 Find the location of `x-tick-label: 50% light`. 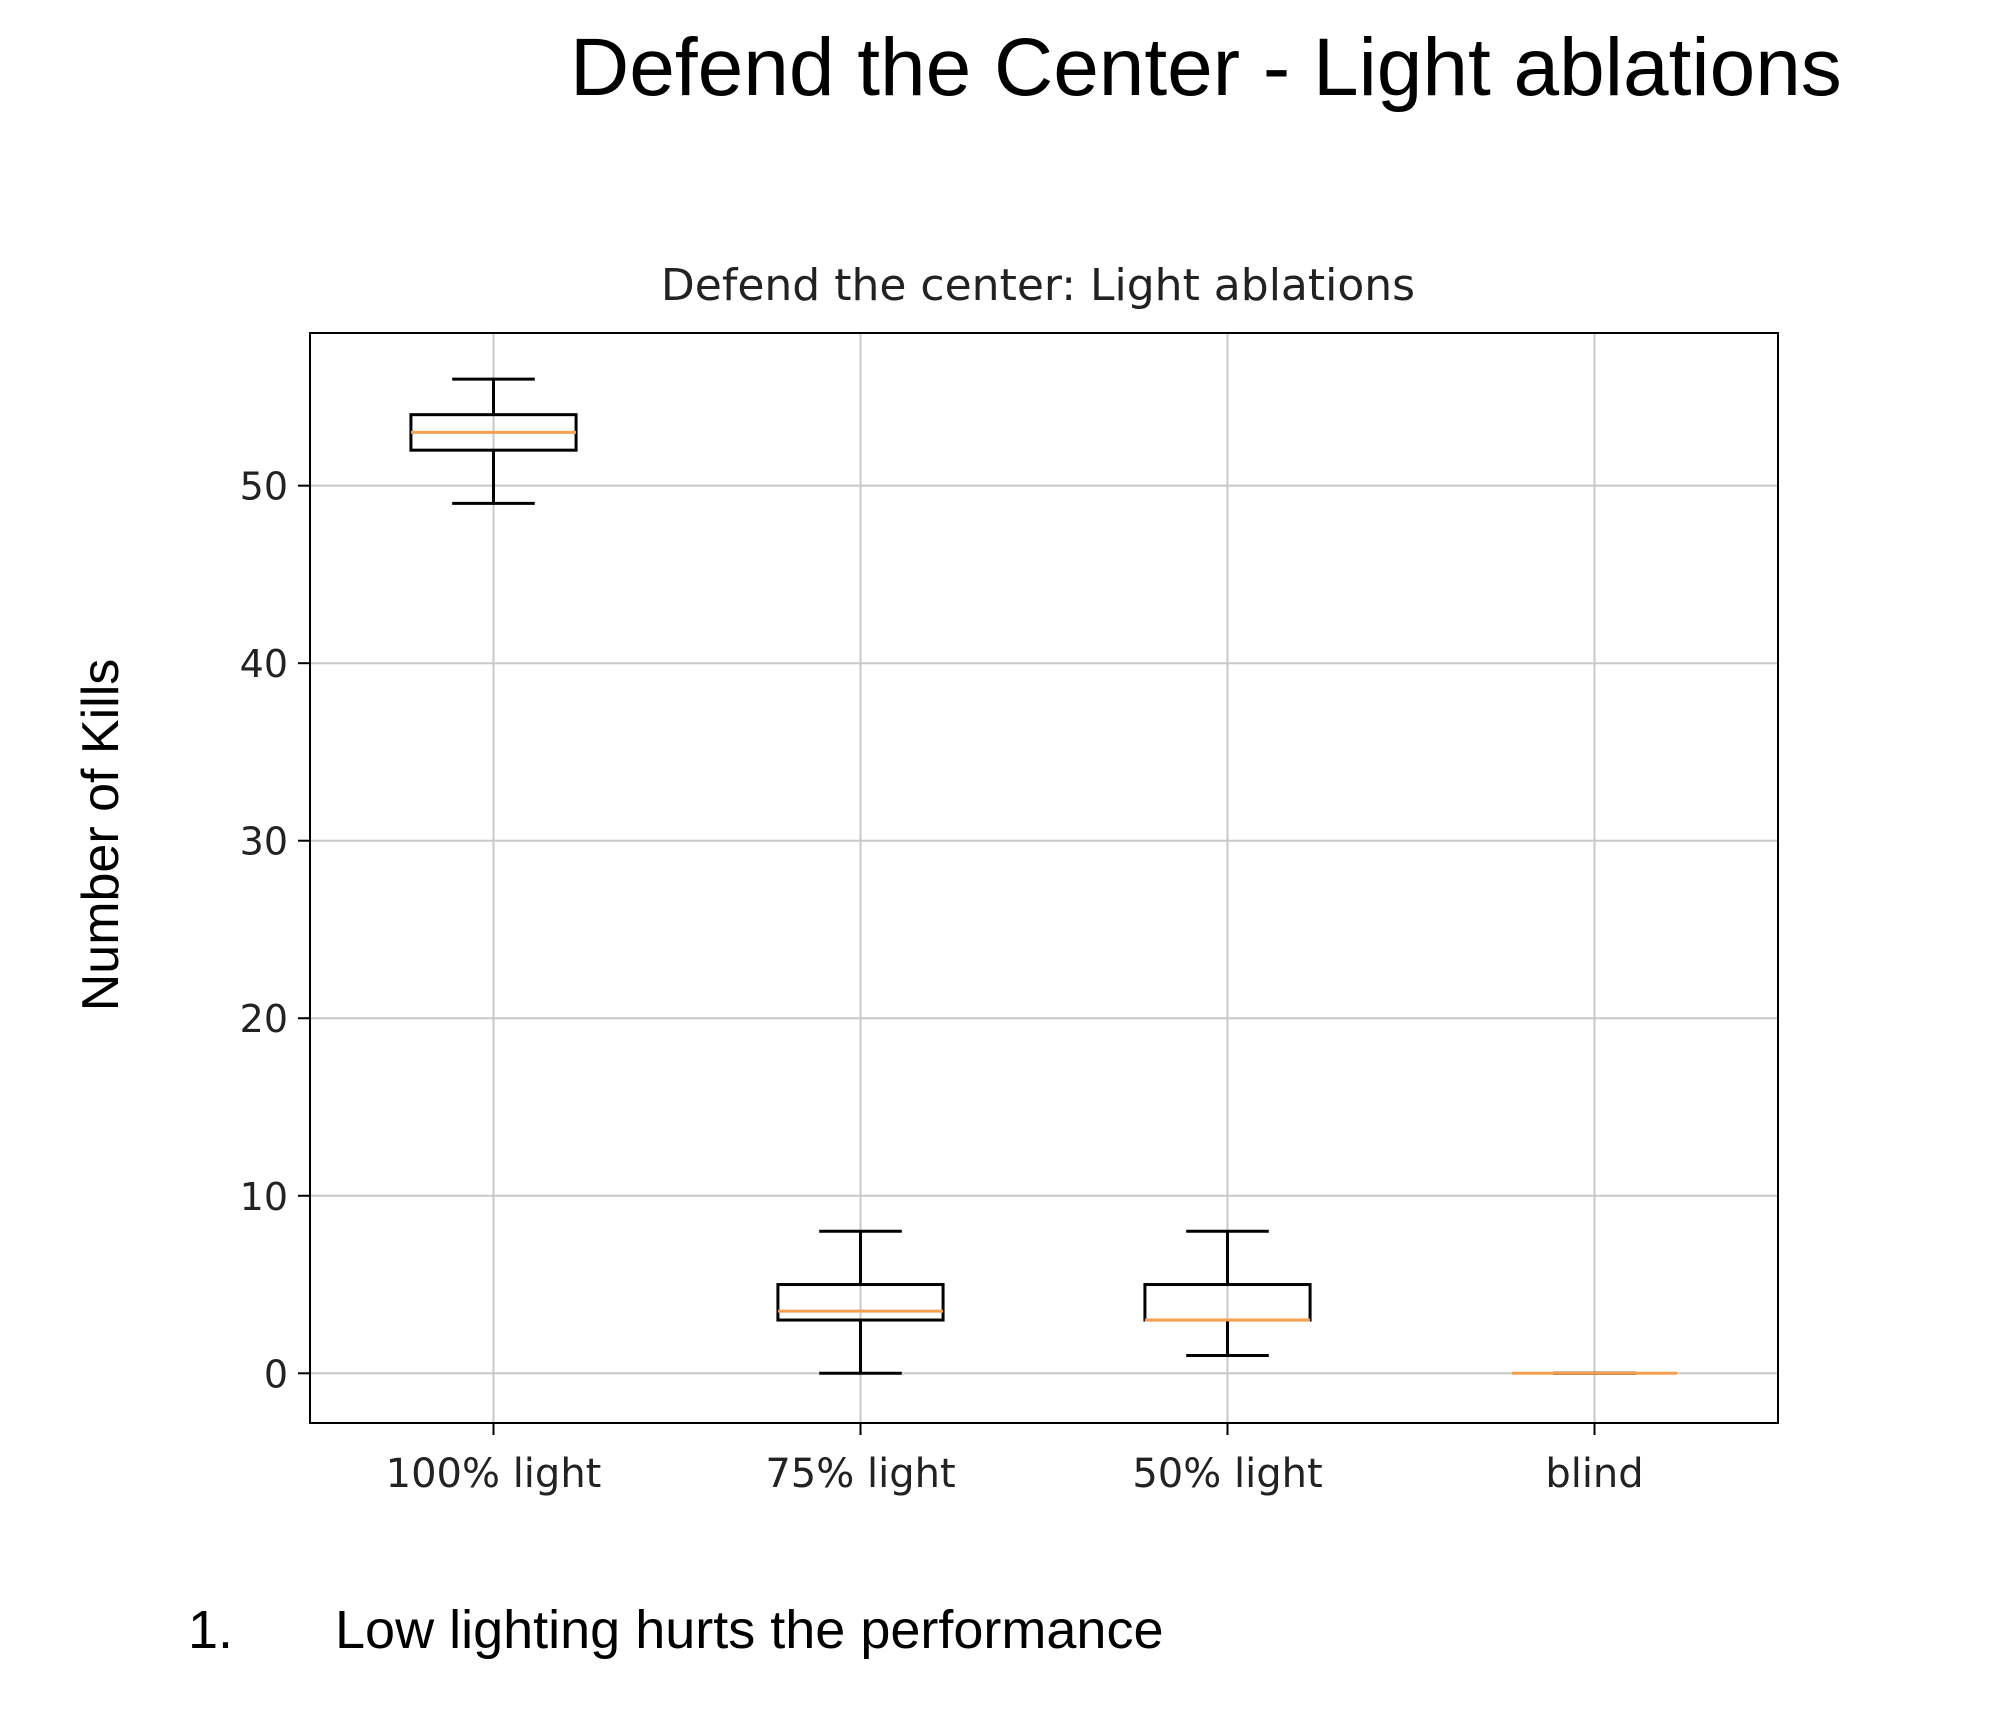

x-tick-label: 50% light is located at coordinates (1227, 1474).